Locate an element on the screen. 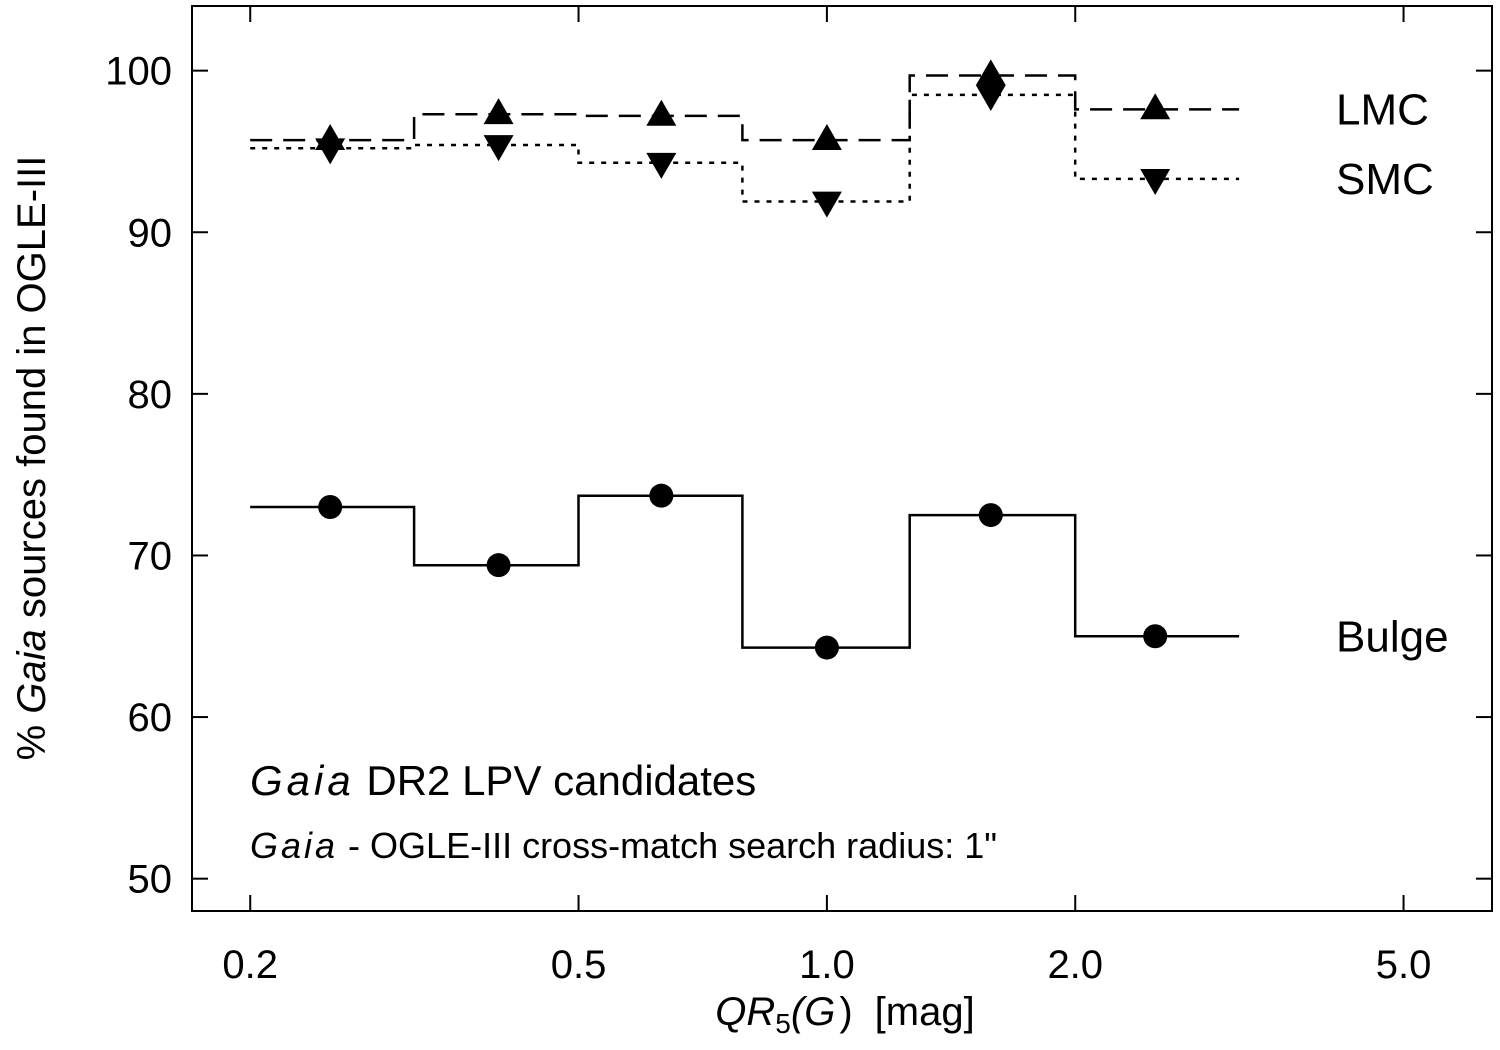 The width and height of the screenshot is (1500, 1050). series-line-lmc is located at coordinates (745, 108).